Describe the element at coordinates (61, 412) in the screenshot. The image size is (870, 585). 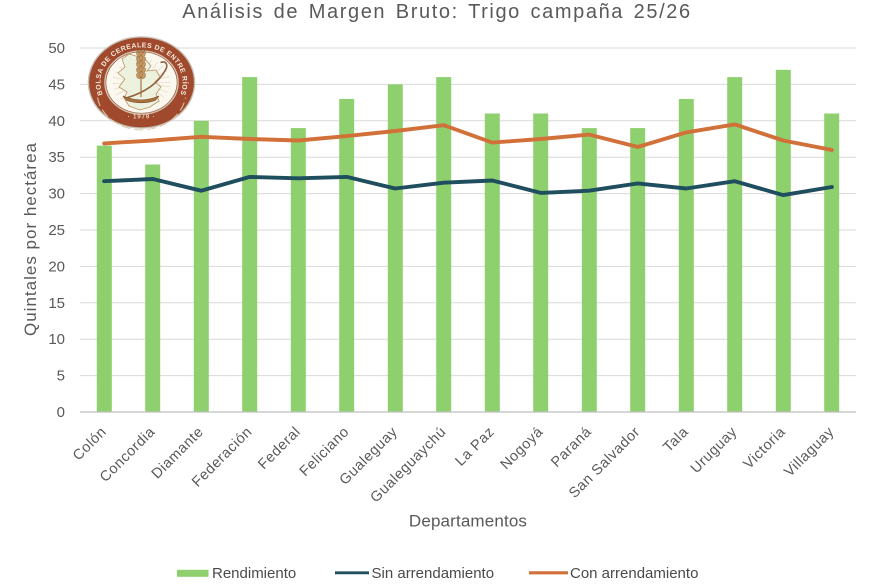
I see `svg-text: 0` at that location.